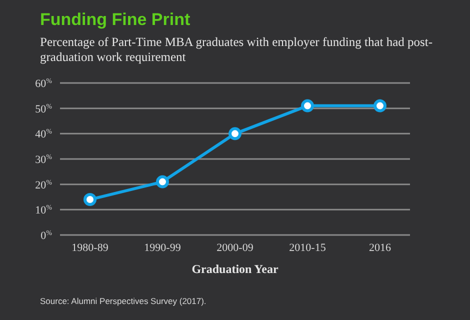 The height and width of the screenshot is (320, 470). Describe the element at coordinates (115, 20) in the screenshot. I see `chart-title: Funding Fine Print` at that location.